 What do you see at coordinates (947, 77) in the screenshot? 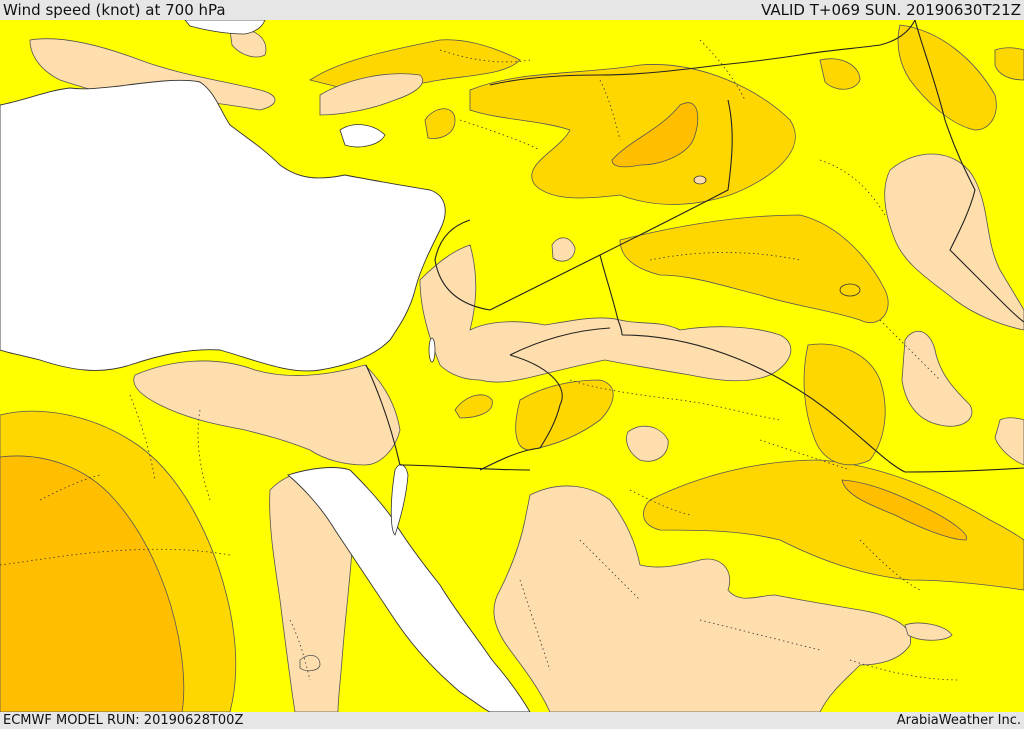
I see `band-high-northeast` at bounding box center [947, 77].